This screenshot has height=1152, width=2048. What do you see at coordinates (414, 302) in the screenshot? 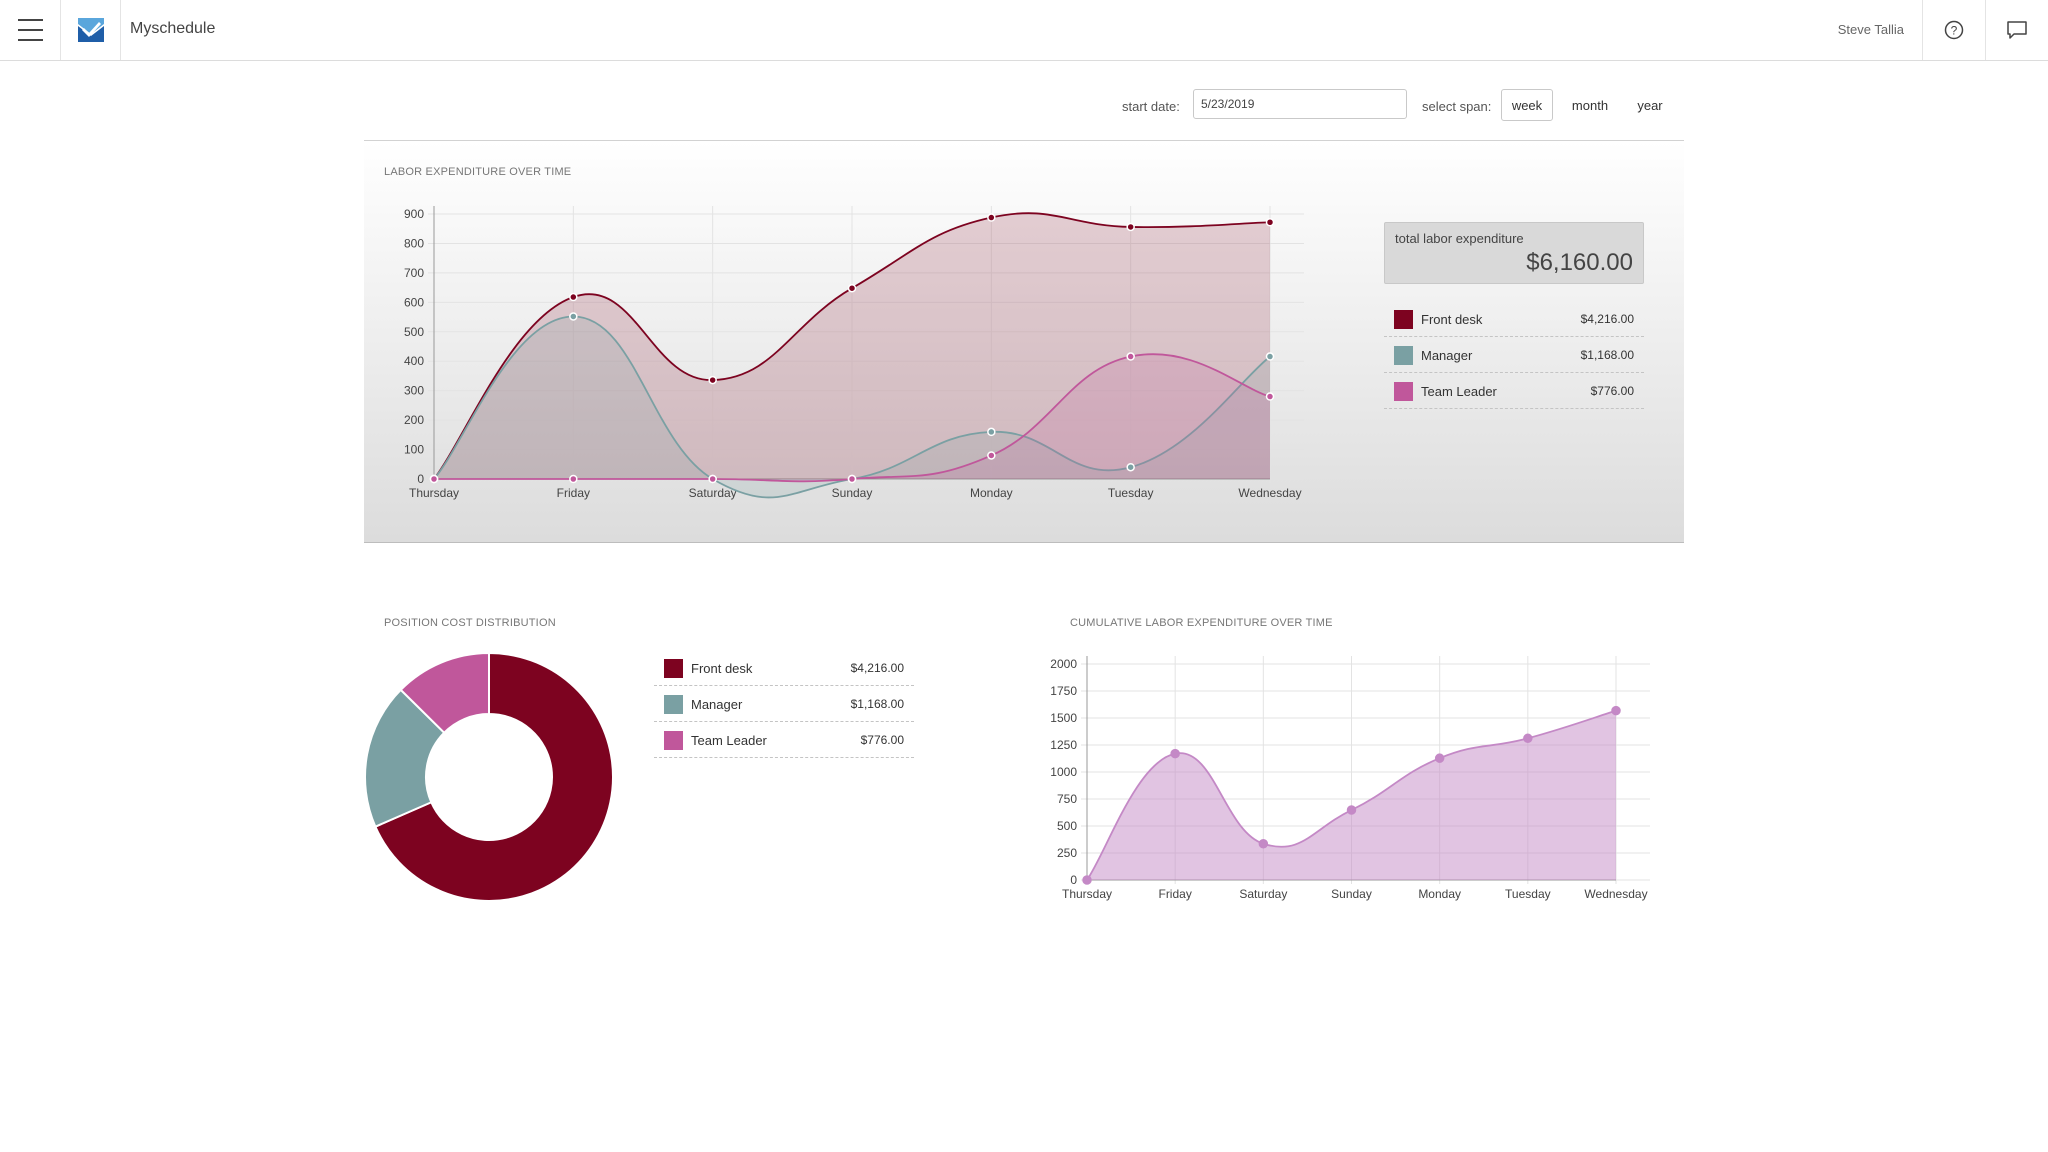
I see `y-tick-label: 600` at bounding box center [414, 302].